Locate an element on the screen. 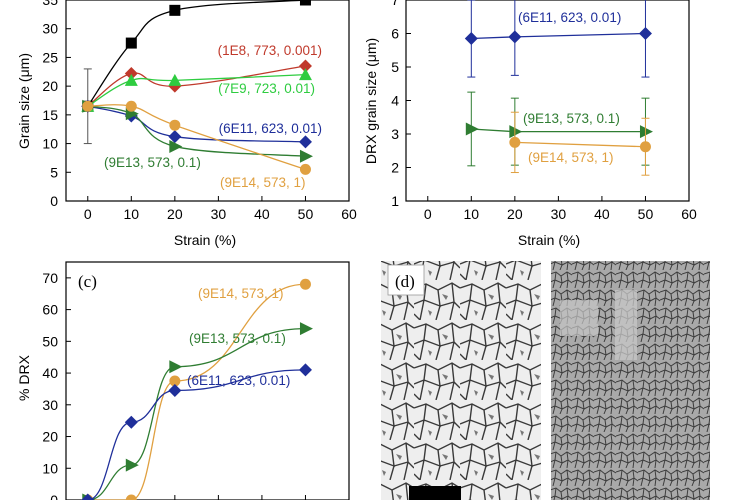 The width and height of the screenshot is (750, 500). y-tick-label: 1 is located at coordinates (395, 201).